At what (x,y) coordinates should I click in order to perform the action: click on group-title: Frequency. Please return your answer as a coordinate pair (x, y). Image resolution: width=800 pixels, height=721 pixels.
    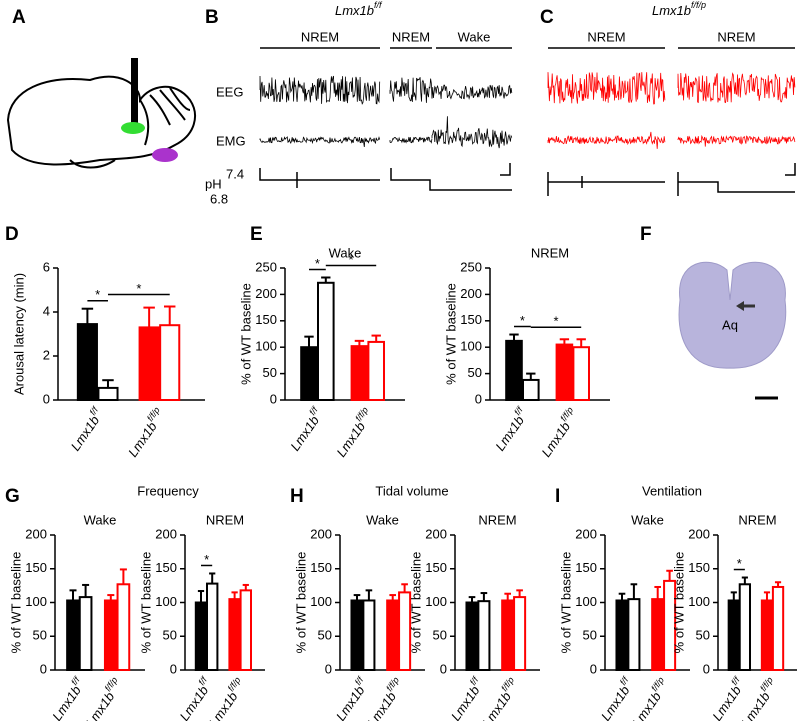
    Looking at the image, I should click on (168, 490).